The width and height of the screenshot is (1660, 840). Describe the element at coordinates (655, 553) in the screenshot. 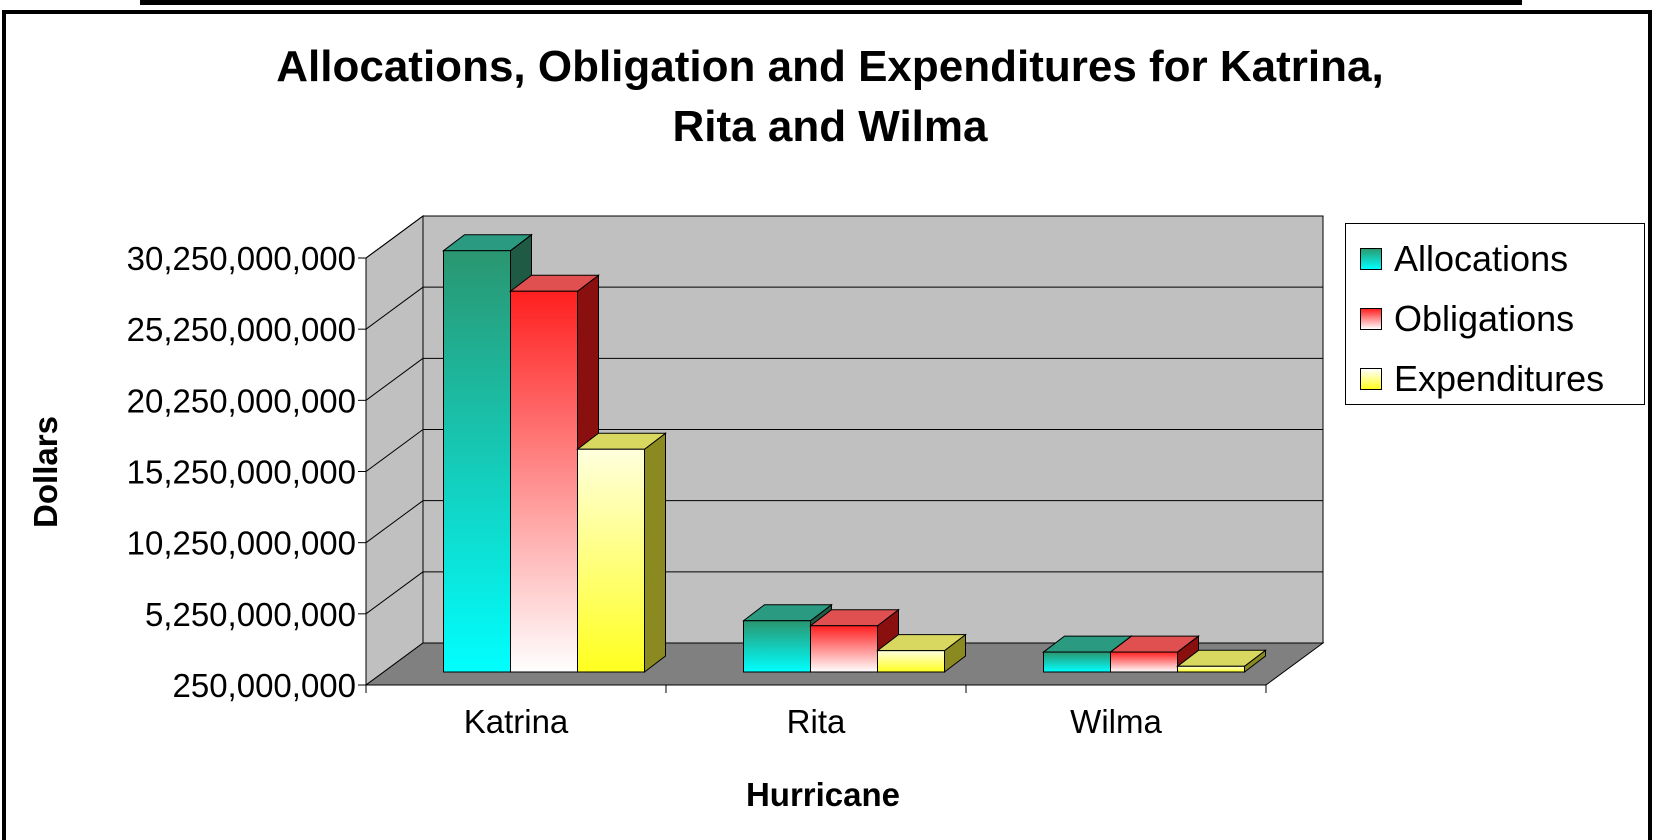

I see `bar-side-expenditures` at that location.